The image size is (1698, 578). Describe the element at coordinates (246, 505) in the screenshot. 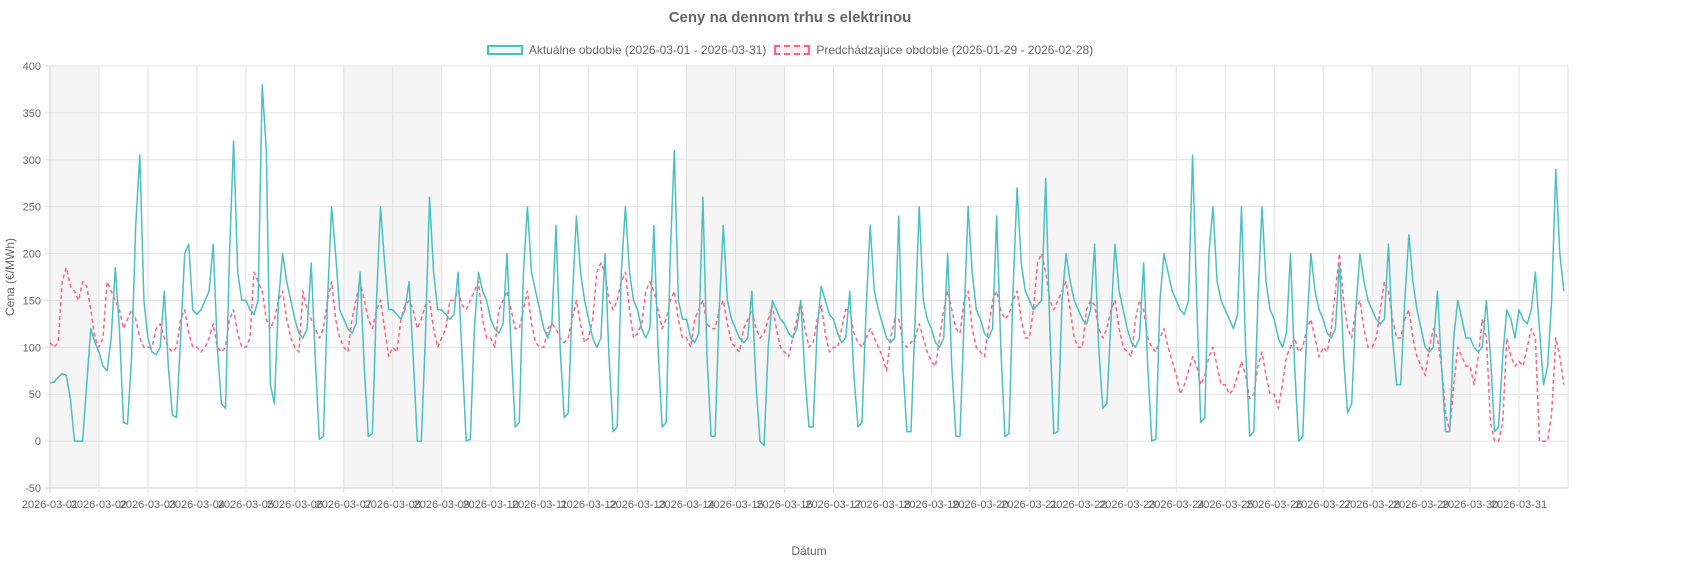

I see `x-tick-label: 2026-03-05` at that location.